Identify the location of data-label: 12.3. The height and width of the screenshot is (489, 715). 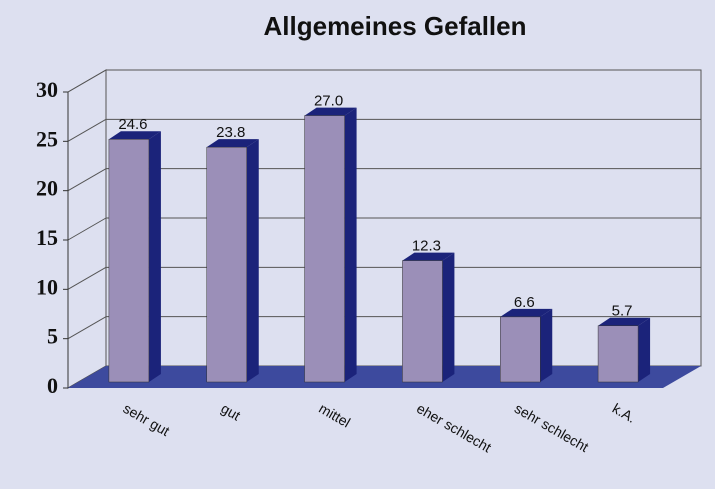
(426, 246).